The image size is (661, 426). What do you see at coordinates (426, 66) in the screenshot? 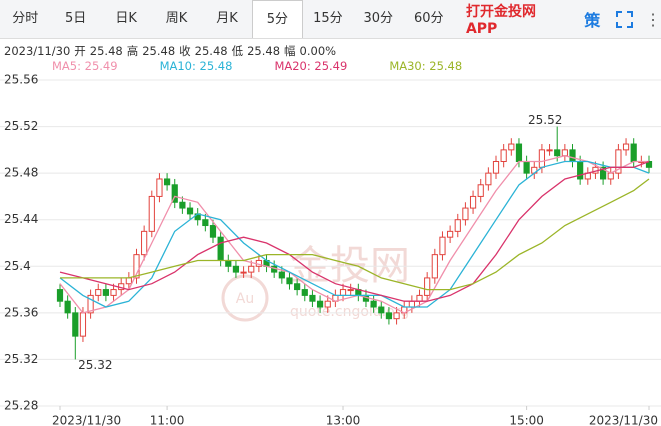
I see `legend-entry: MA30: 25.48` at bounding box center [426, 66].